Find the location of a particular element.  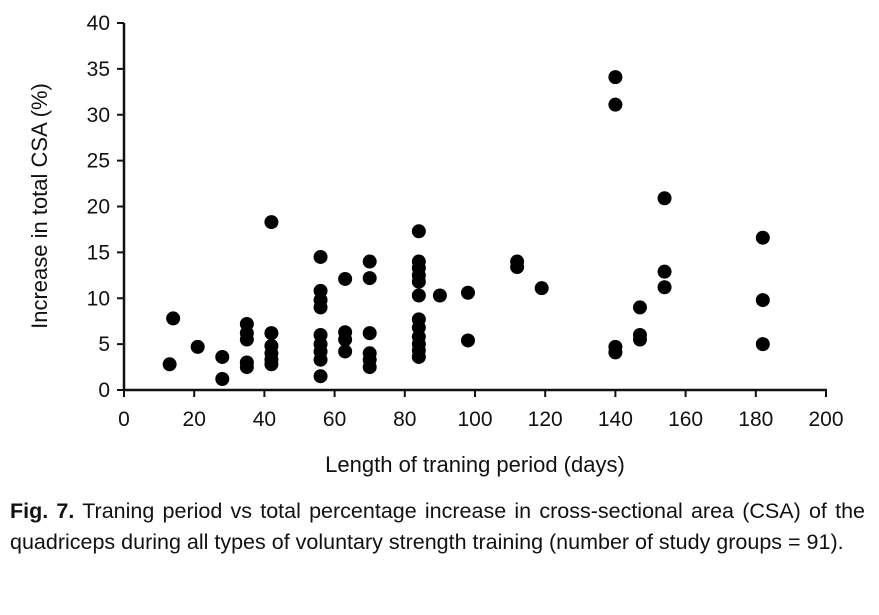

y-tick-label: 10 is located at coordinates (98, 298).